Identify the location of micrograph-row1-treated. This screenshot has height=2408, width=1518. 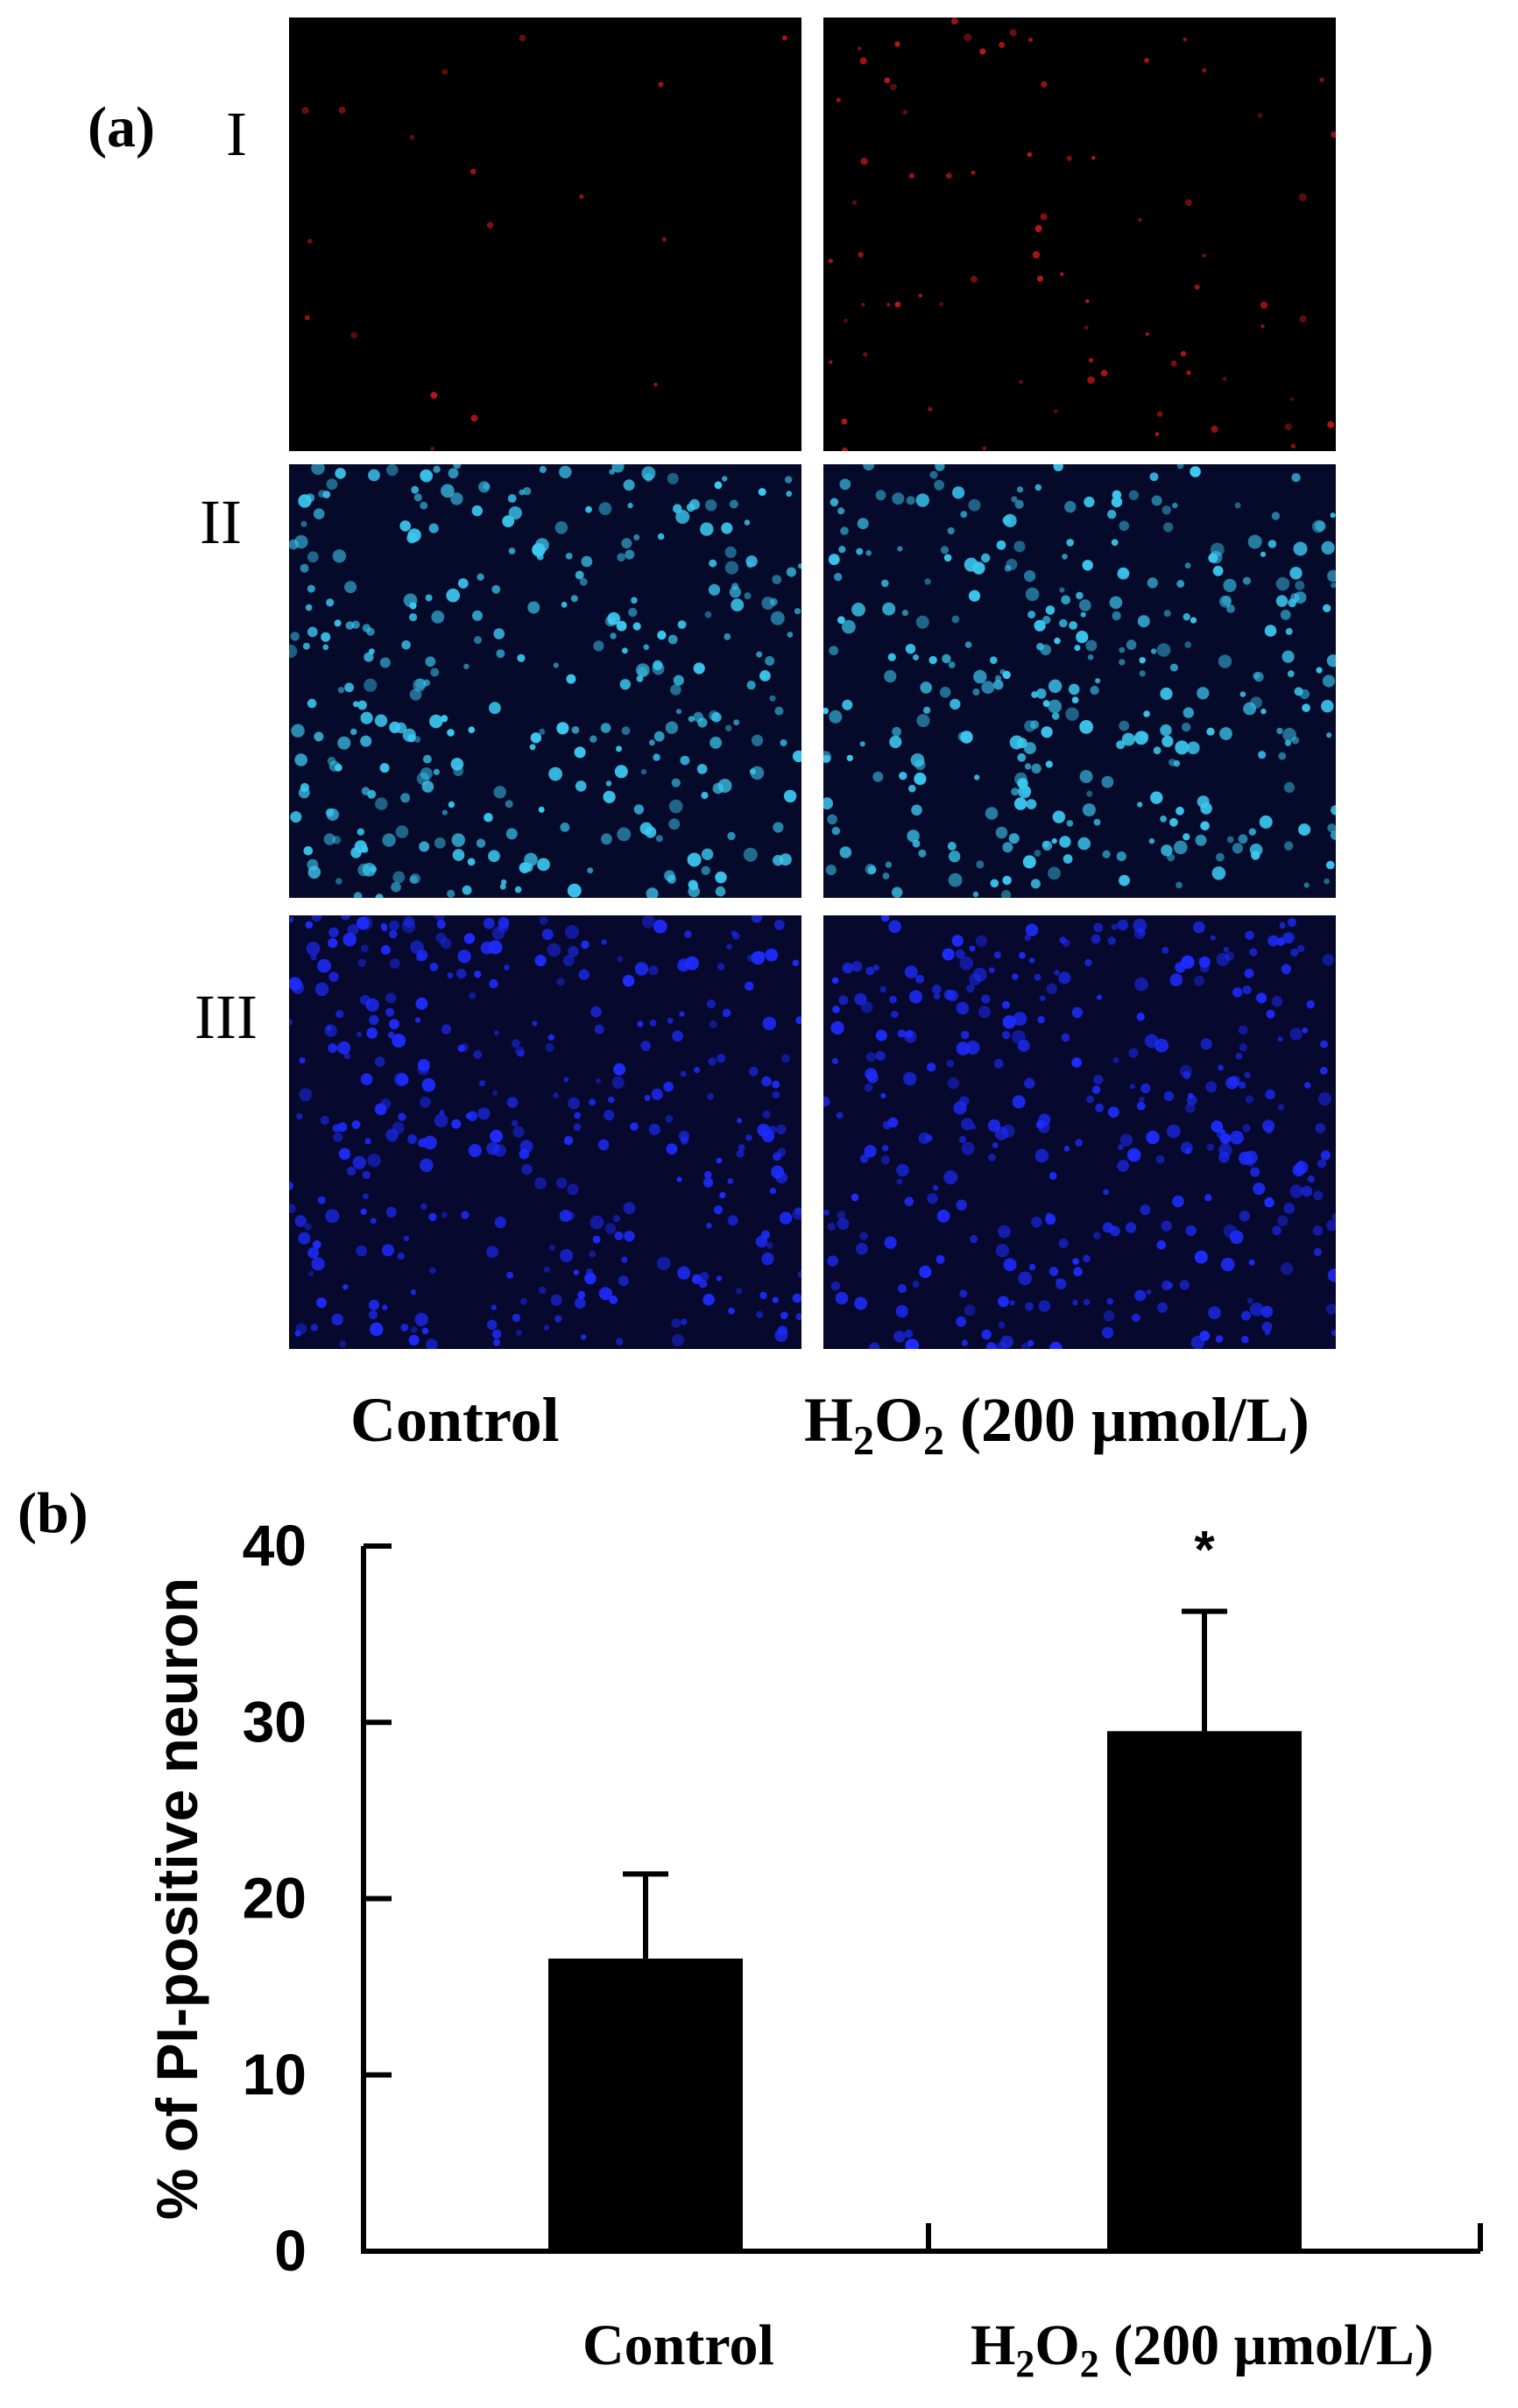
(1079, 234).